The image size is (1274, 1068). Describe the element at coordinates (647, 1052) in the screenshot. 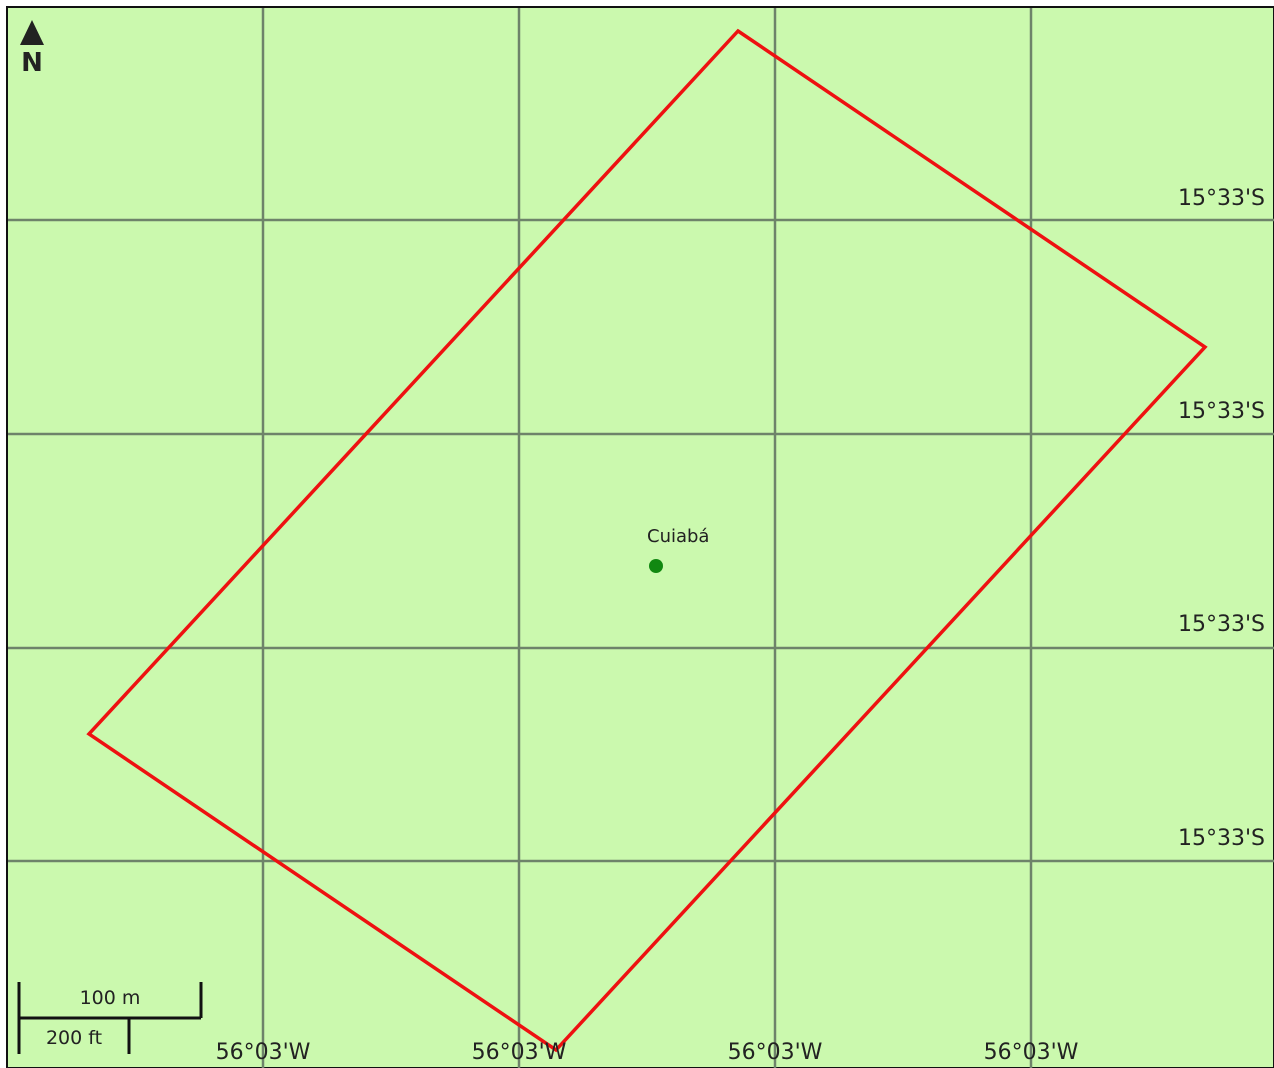

I see `longitude-labels: 56°03'W 56°03'W 56°03'W 56°03'W` at that location.